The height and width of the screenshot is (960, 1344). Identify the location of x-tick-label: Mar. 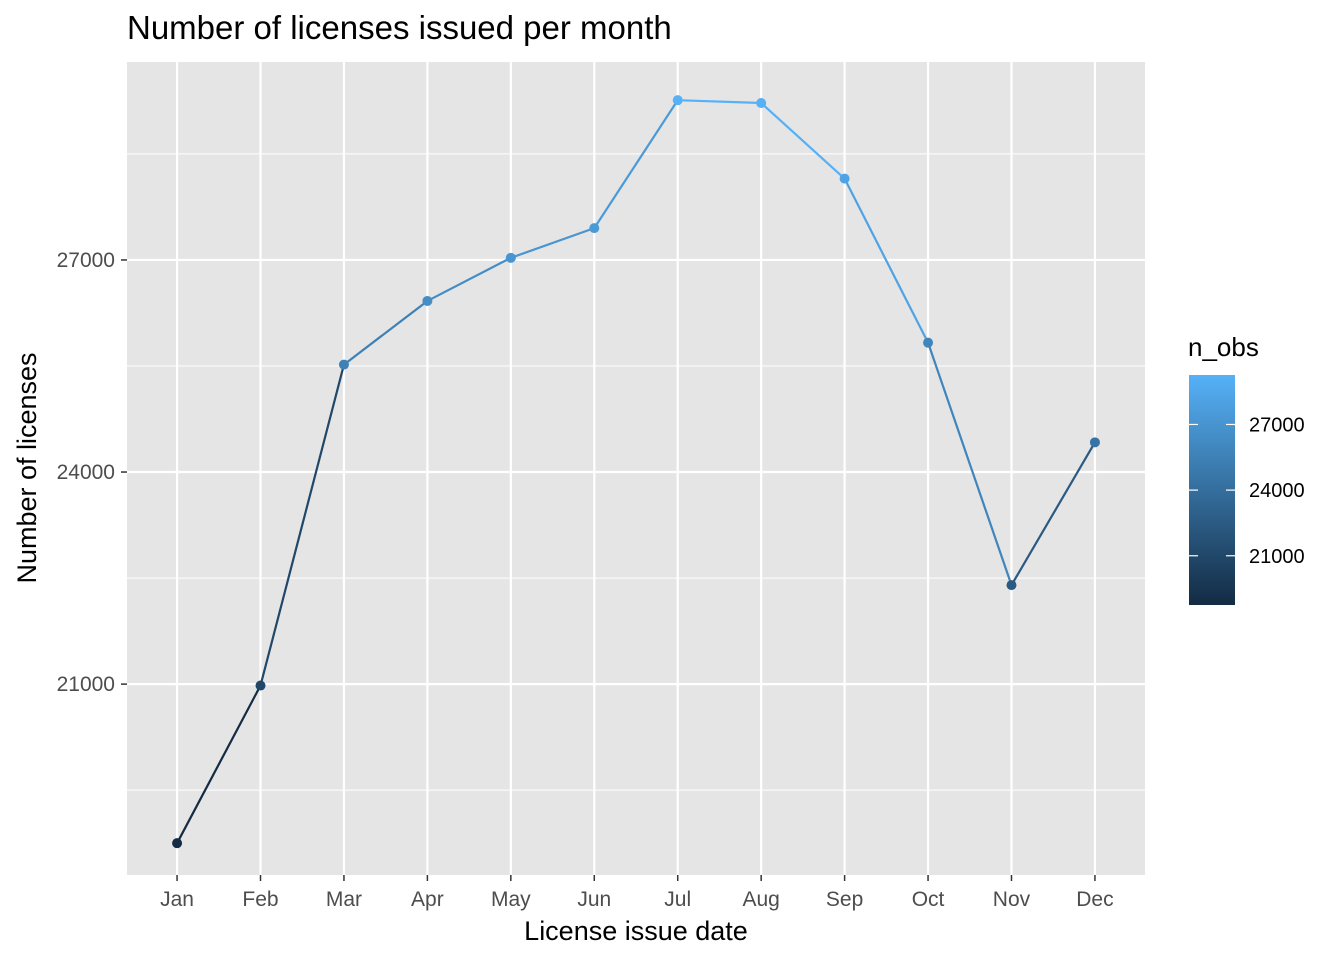
(344, 899).